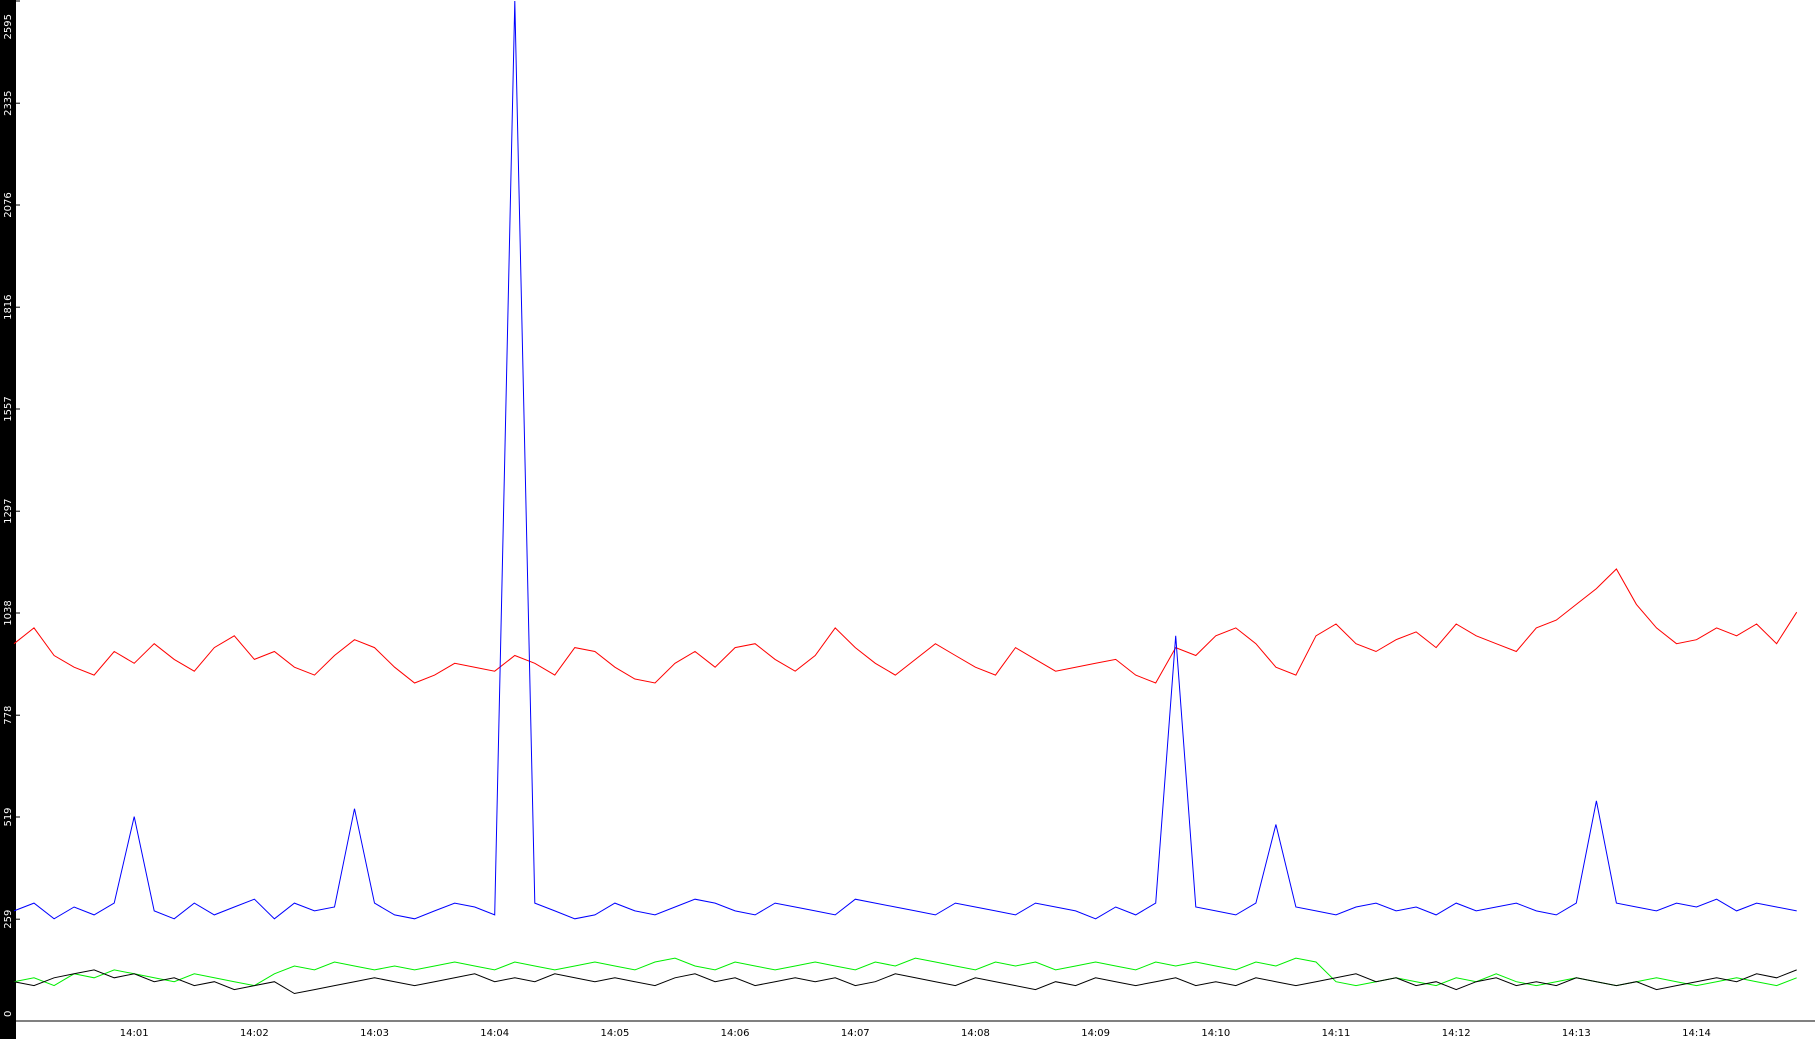 The image size is (1815, 1039). What do you see at coordinates (494, 1033) in the screenshot?
I see `x-tick-label: 14:04` at bounding box center [494, 1033].